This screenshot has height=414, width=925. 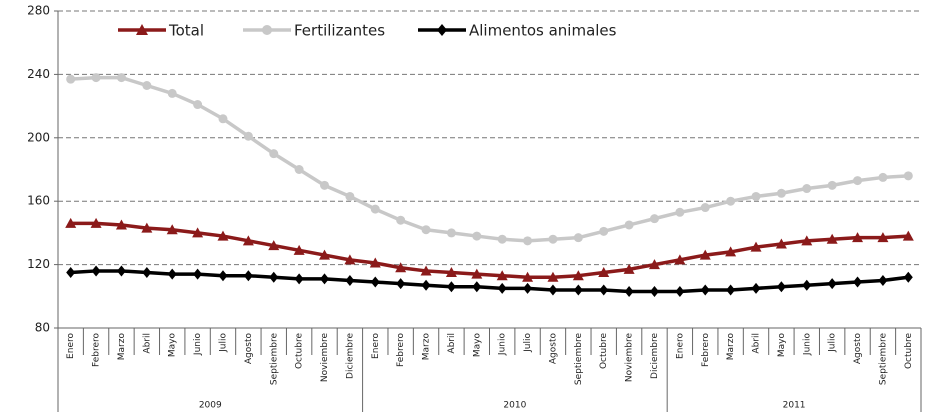 I want to click on series-line, so click(x=489, y=281).